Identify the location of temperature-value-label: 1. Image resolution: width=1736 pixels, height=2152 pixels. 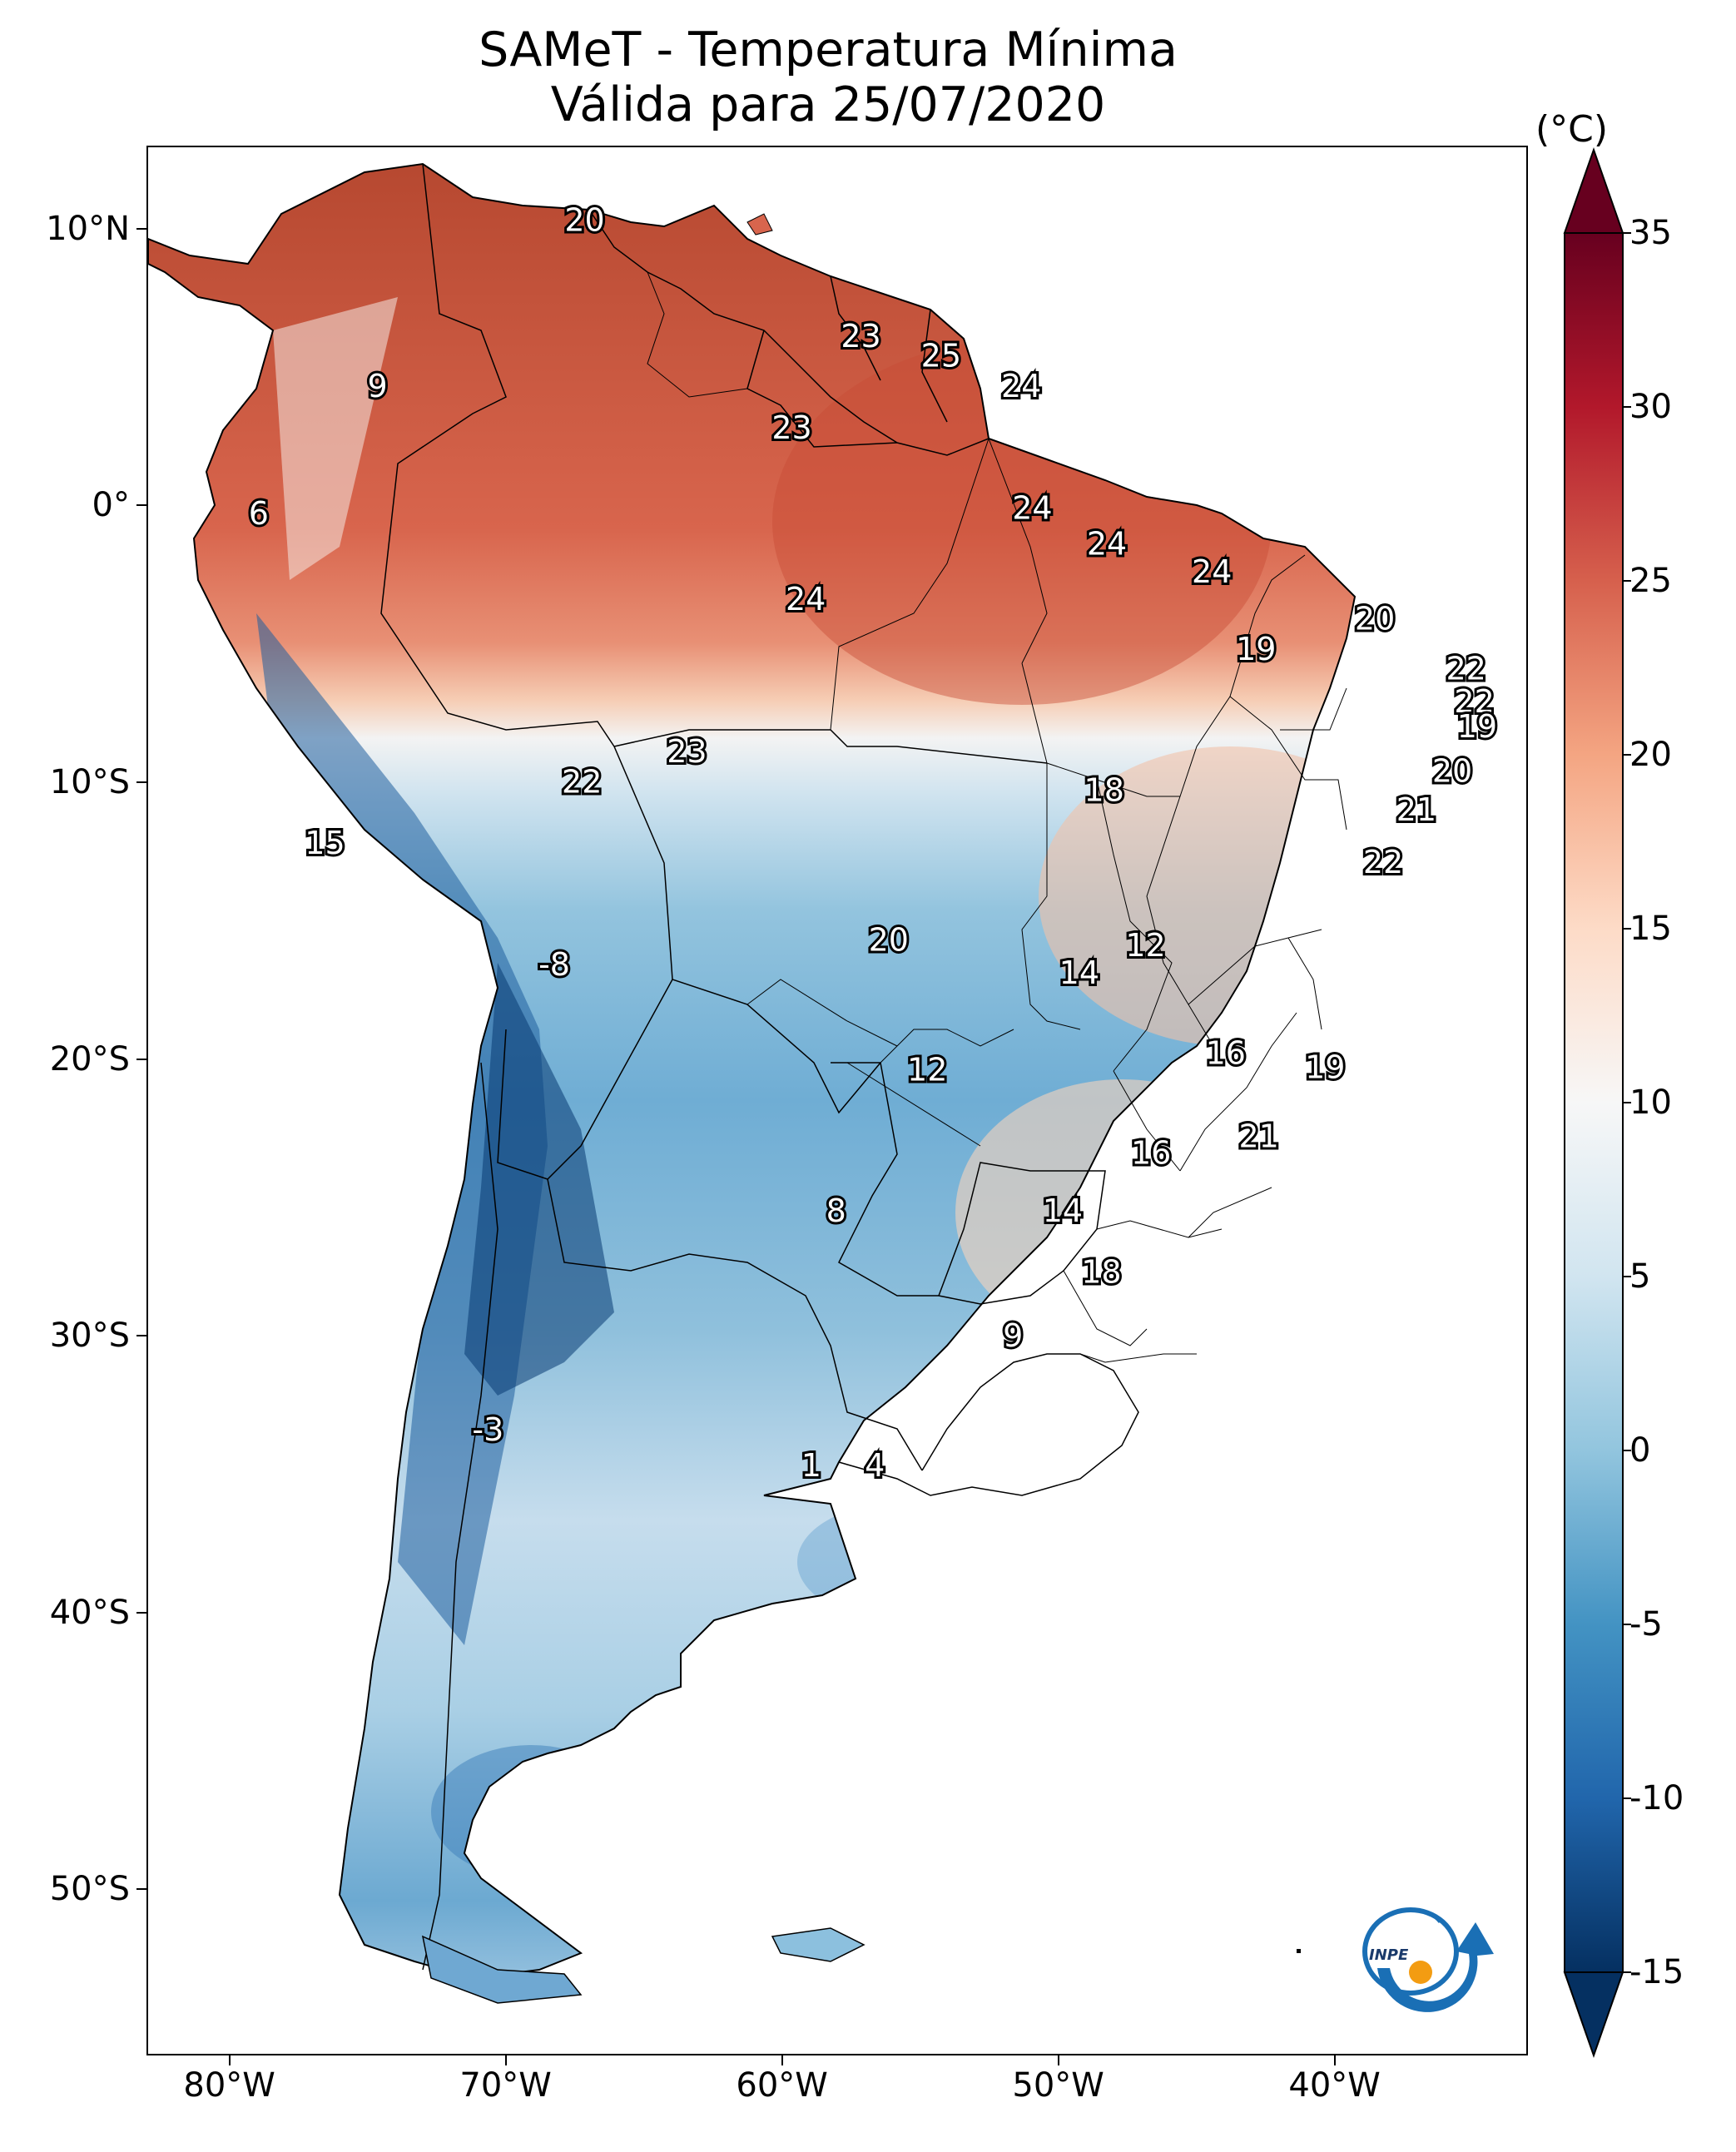
(811, 1465).